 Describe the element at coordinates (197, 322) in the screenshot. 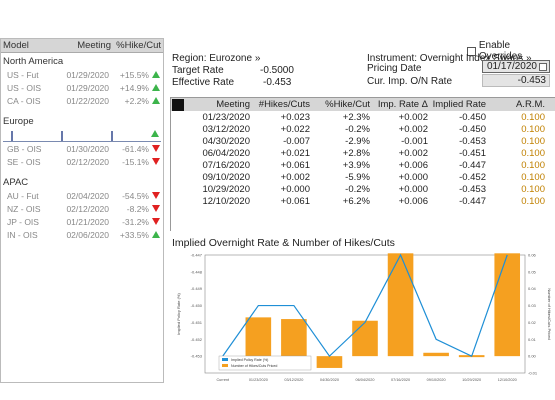

I see `y-tick-label: -0.451` at that location.